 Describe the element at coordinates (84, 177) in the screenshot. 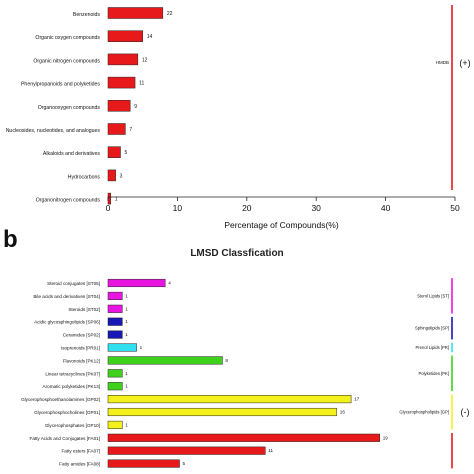

I see `a-category-label: Hydrocarbons` at that location.